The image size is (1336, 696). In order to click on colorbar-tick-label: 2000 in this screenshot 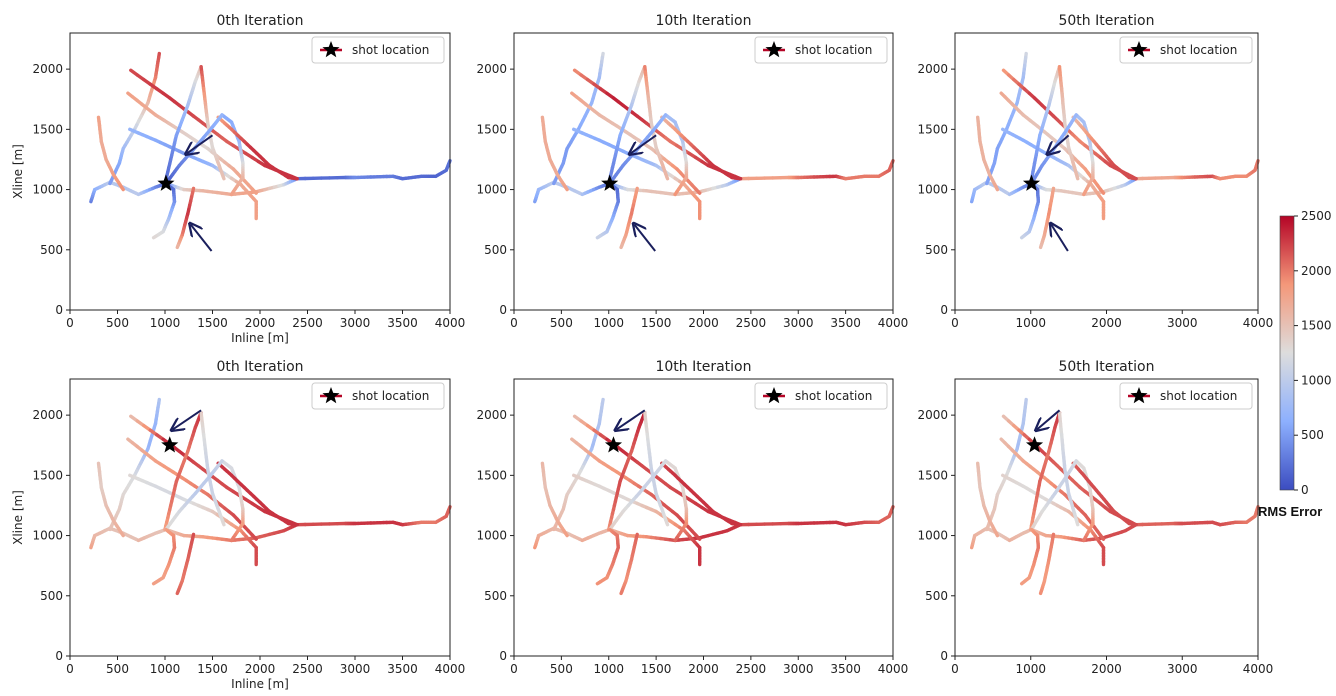, I will do `click(1316, 271)`.